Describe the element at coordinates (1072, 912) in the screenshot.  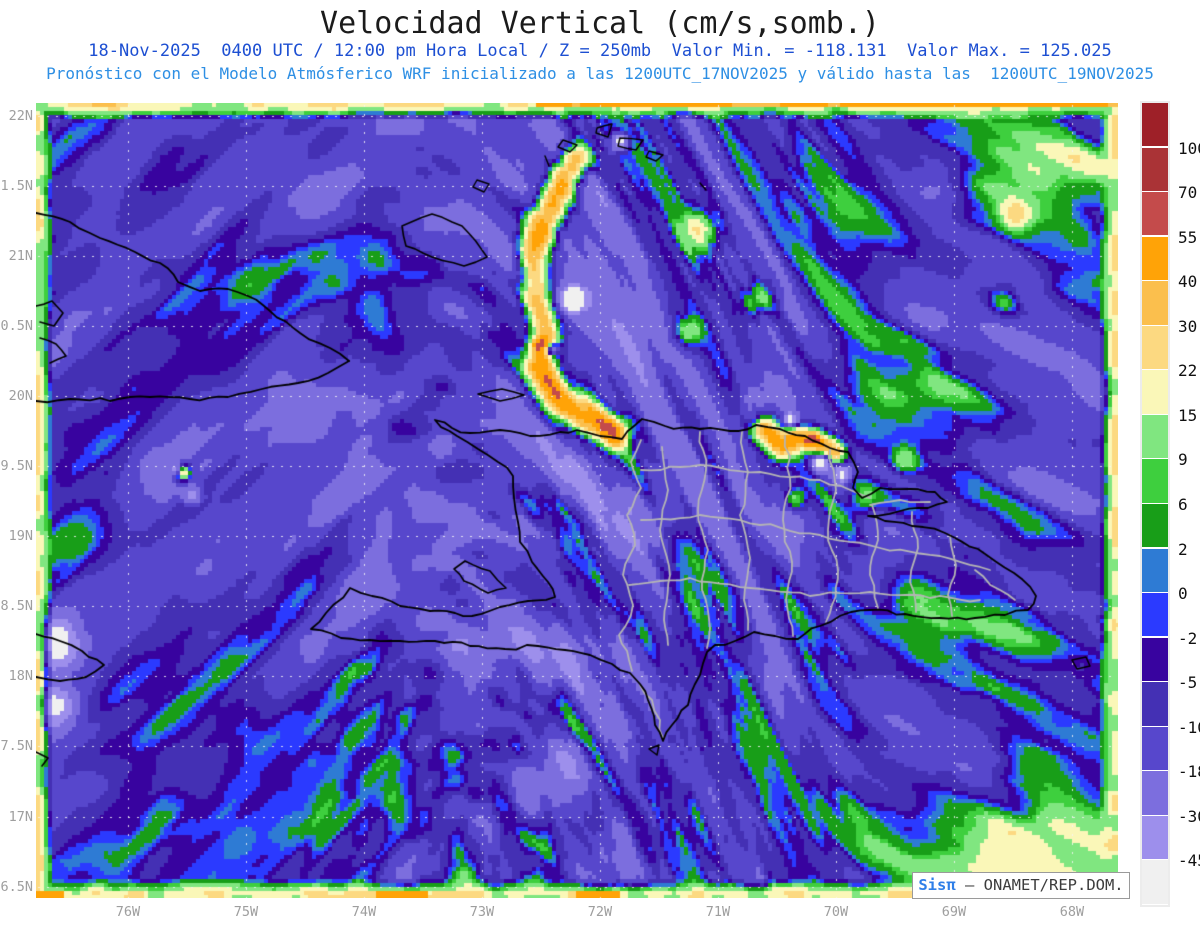
I see `x-tick-label: 68W` at that location.